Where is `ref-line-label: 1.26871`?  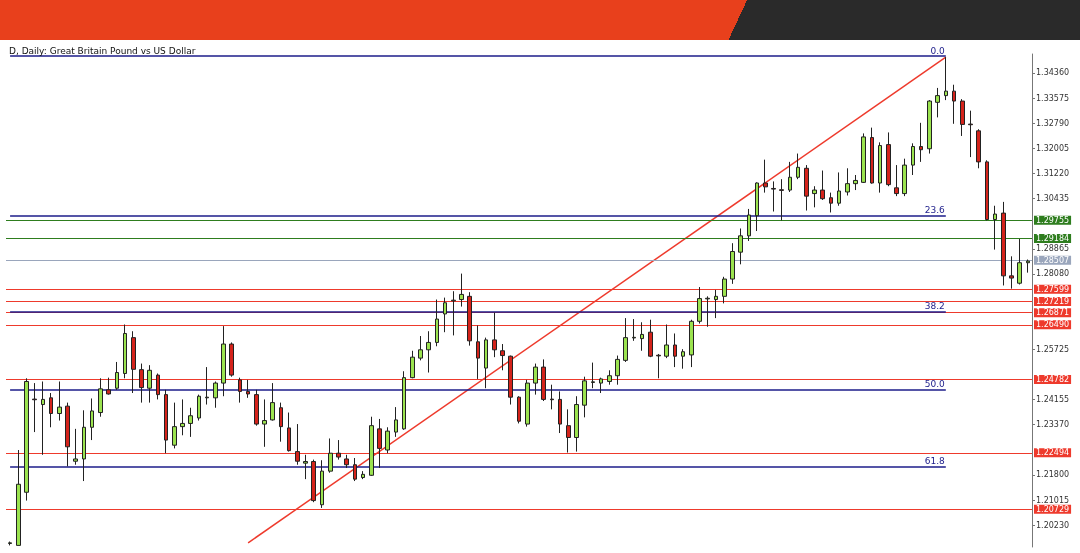
ref-line-label: 1.26871 is located at coordinates (1053, 313).